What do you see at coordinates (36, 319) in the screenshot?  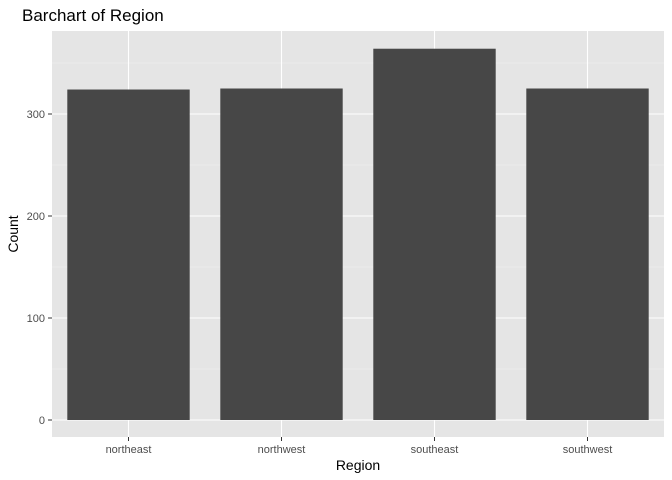 I see `y-tick-label: 100` at bounding box center [36, 319].